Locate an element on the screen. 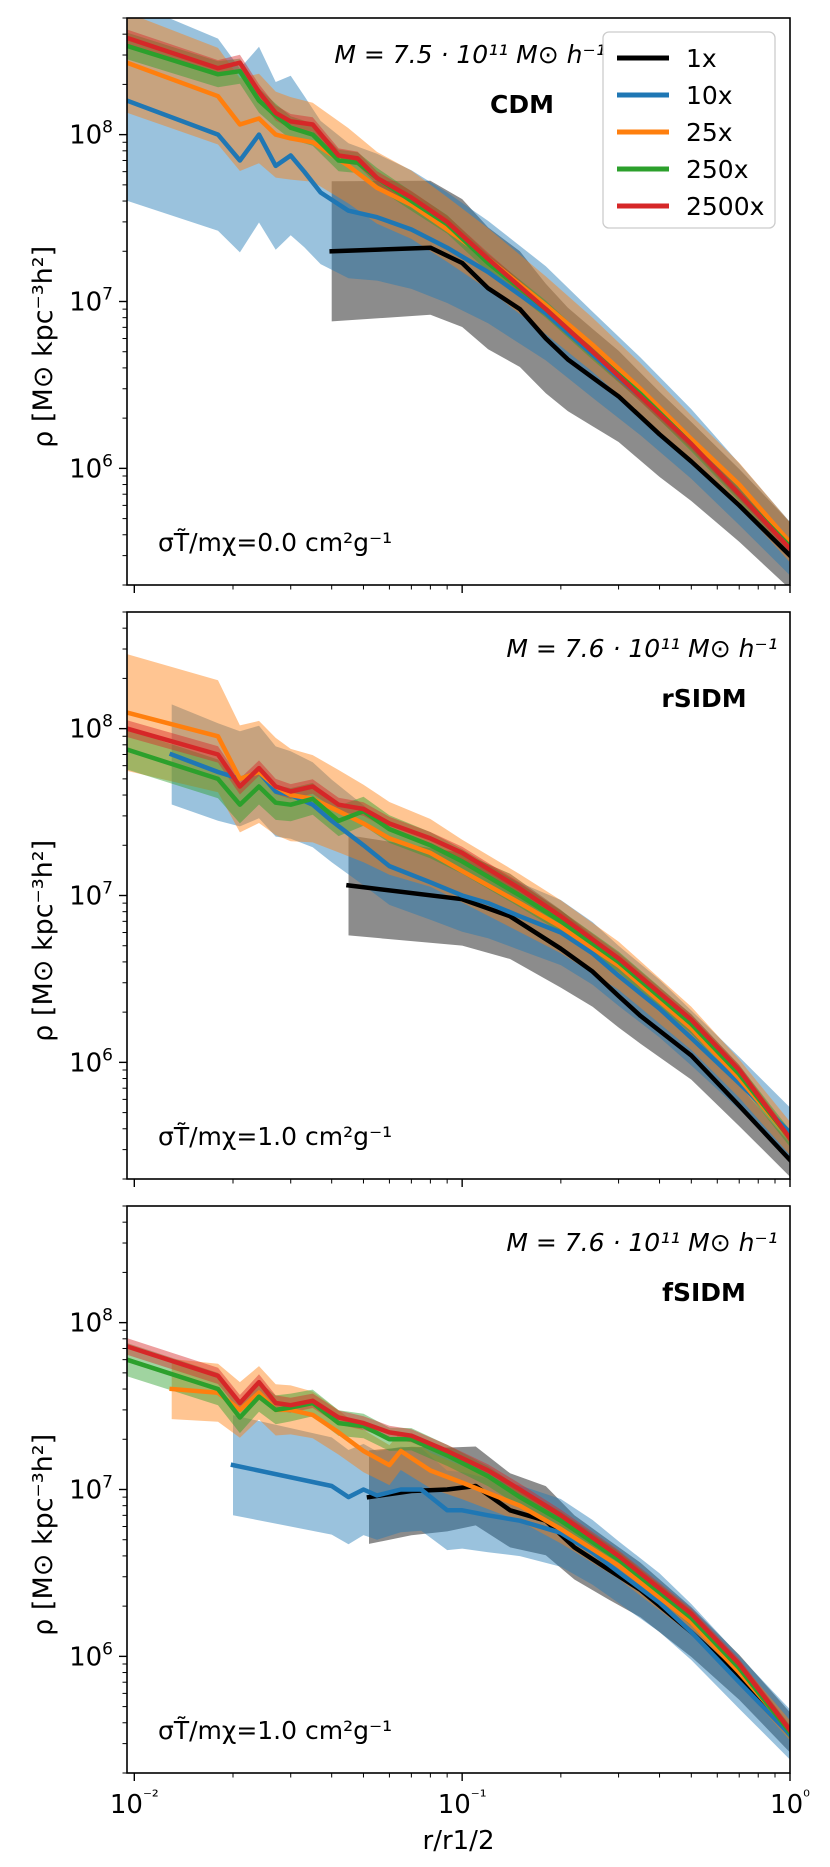 This screenshot has width=830, height=1867. legend-entry-1x: 1x is located at coordinates (701, 58).